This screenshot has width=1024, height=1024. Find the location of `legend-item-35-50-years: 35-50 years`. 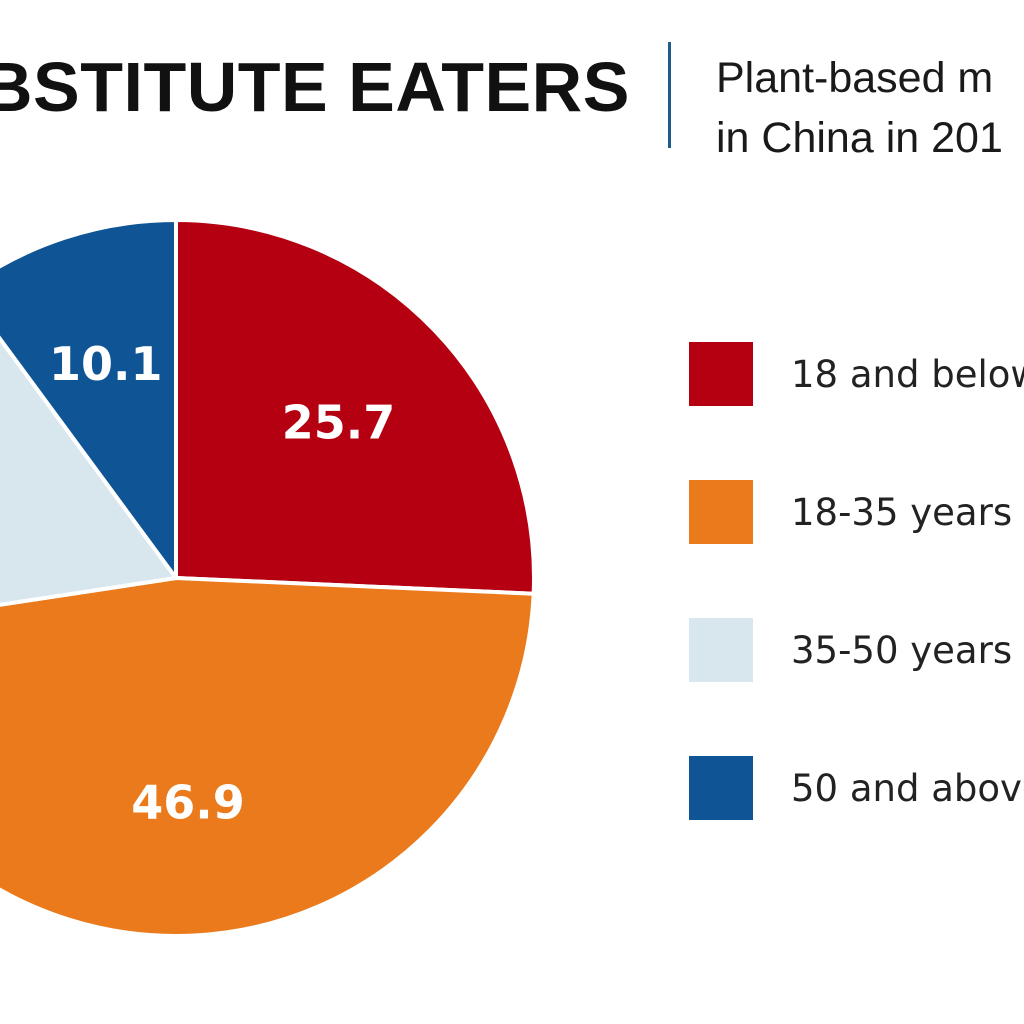

legend-item-35-50-years: 35-50 years is located at coordinates (856, 650).